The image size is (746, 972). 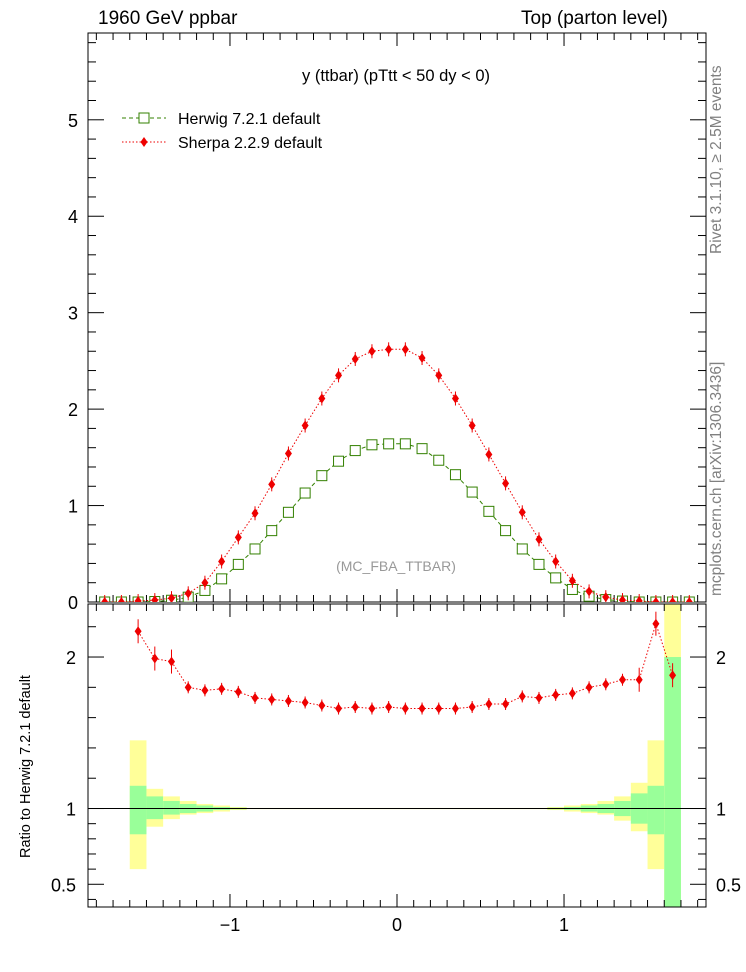 What do you see at coordinates (222, 131) in the screenshot?
I see `legend: Herwig 7.2.1 default Sherpa 2.2.9 default` at bounding box center [222, 131].